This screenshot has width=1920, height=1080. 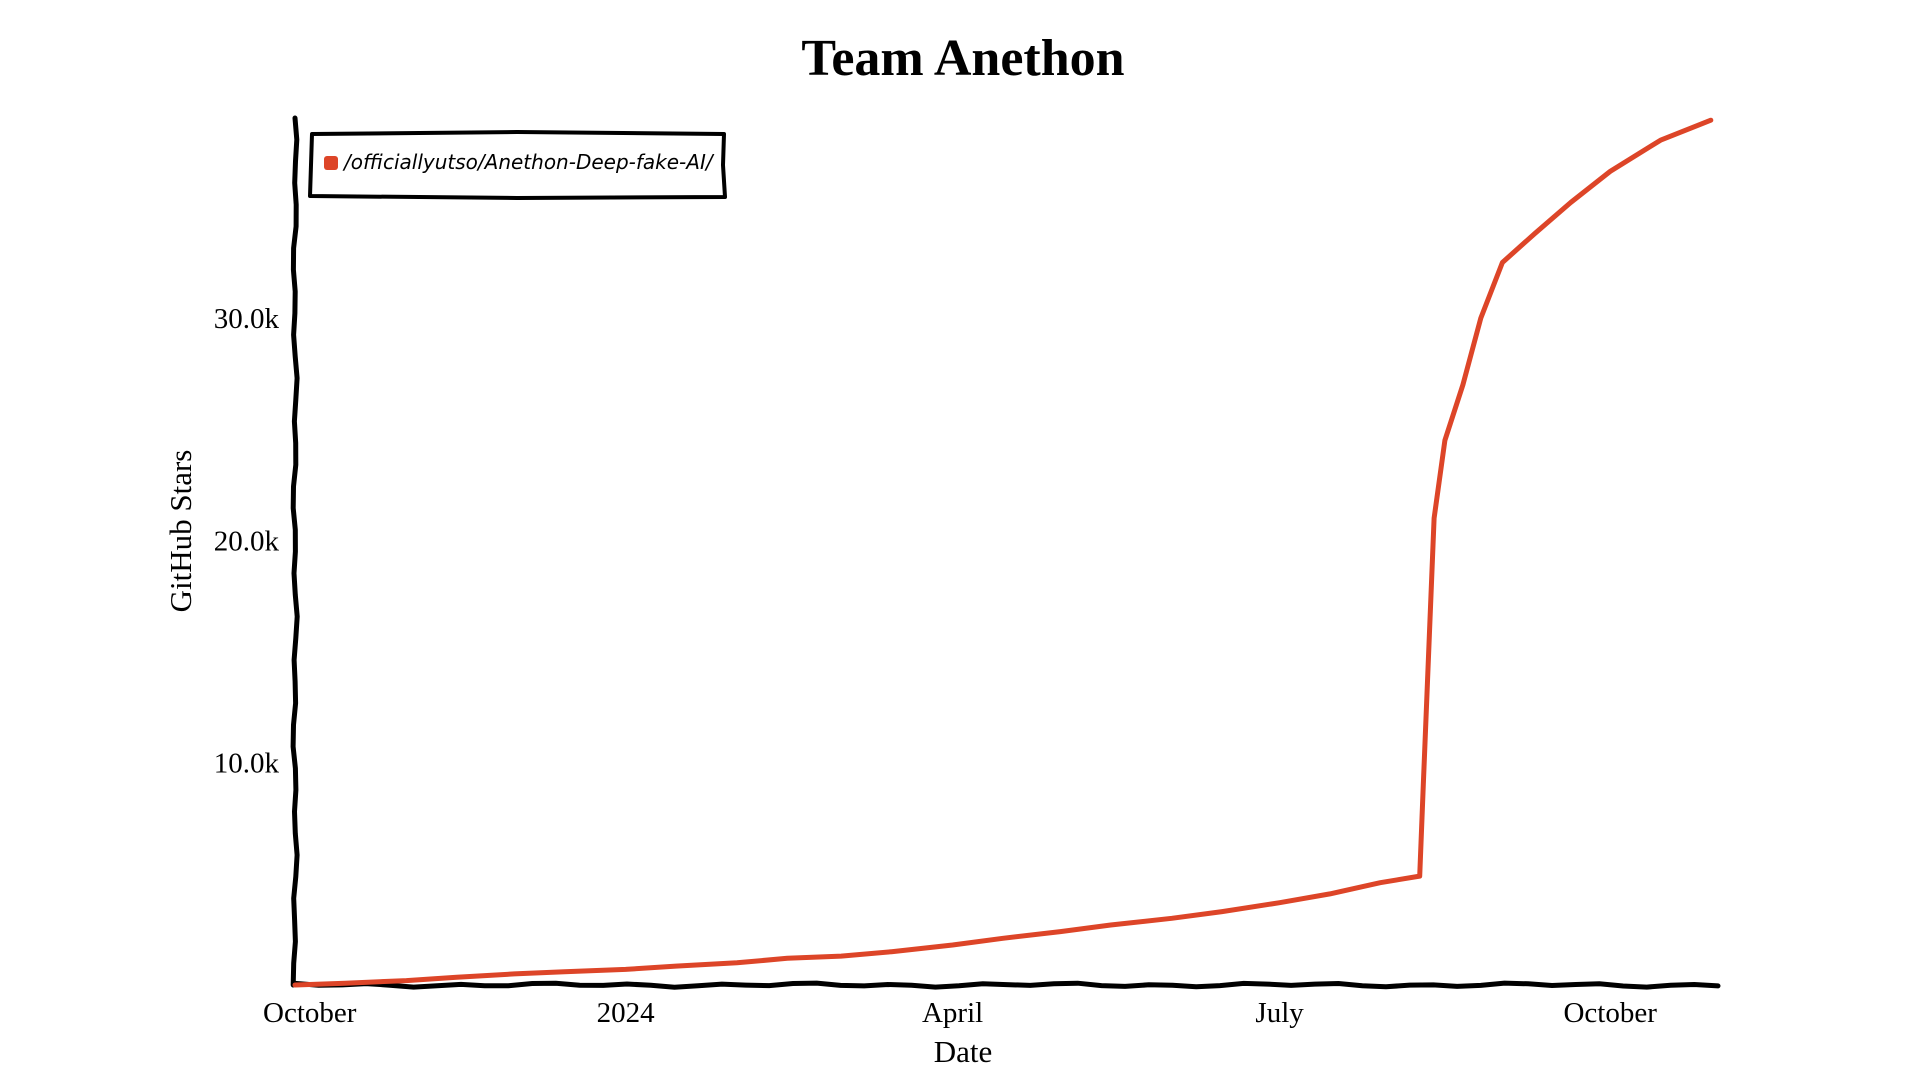 I want to click on legend-box, so click(x=517, y=165).